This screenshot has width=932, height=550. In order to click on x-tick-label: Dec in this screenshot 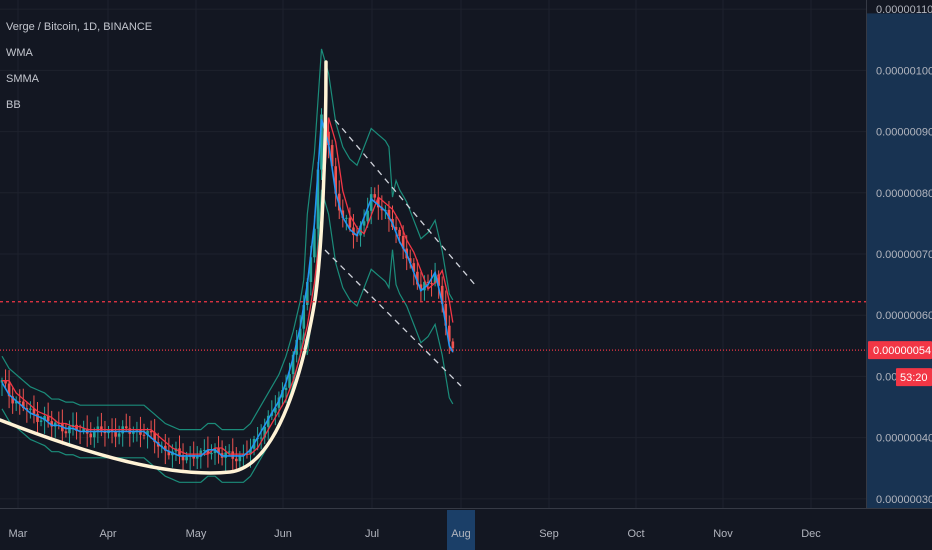, I will do `click(811, 534)`.